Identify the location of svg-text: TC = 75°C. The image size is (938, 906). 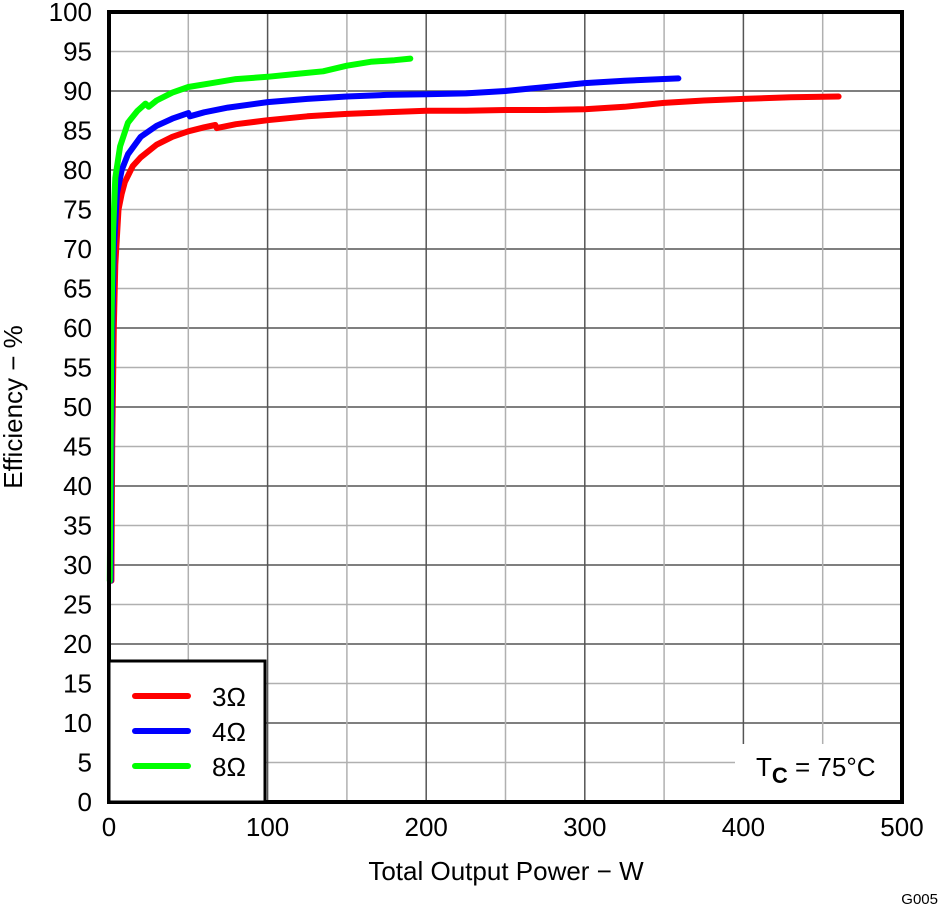
(816, 770).